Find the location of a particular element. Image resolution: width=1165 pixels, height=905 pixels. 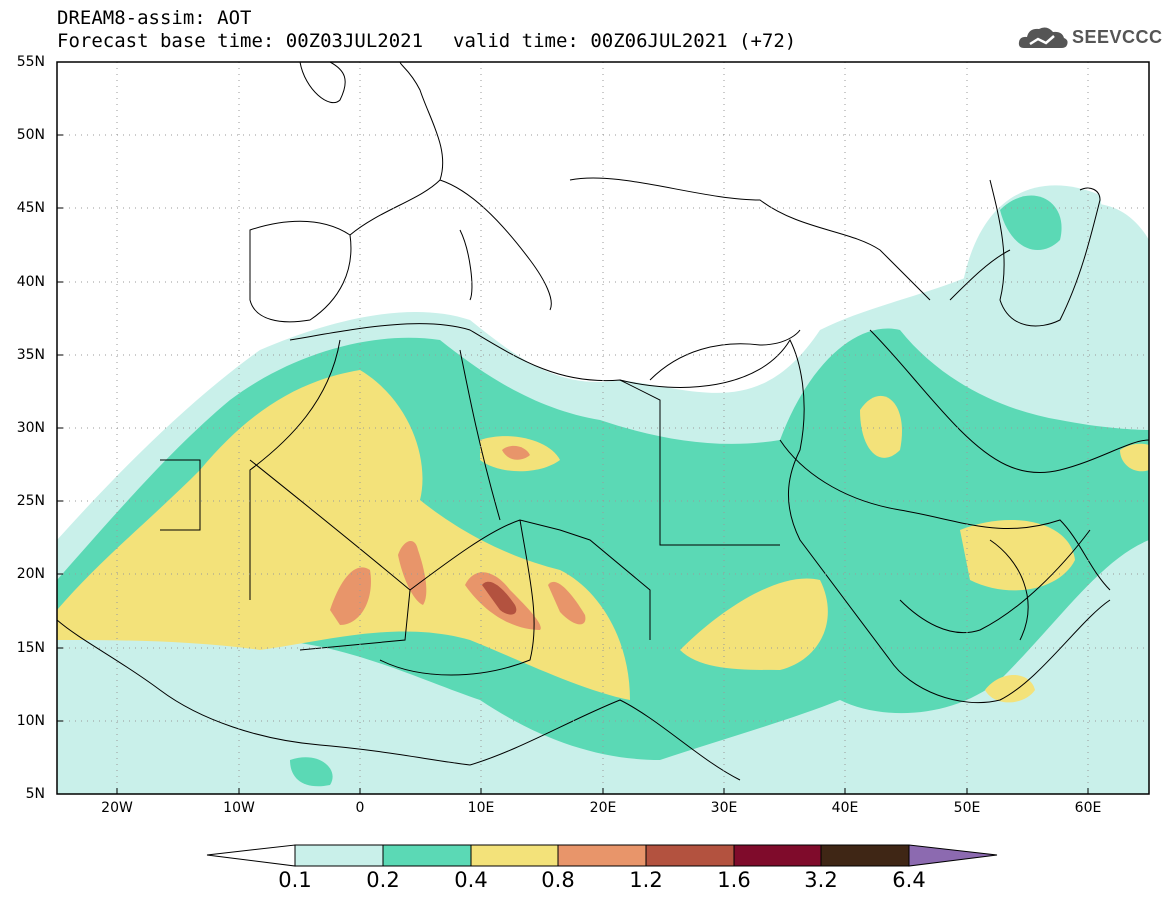

lat-label: 5N is located at coordinates (35, 794).